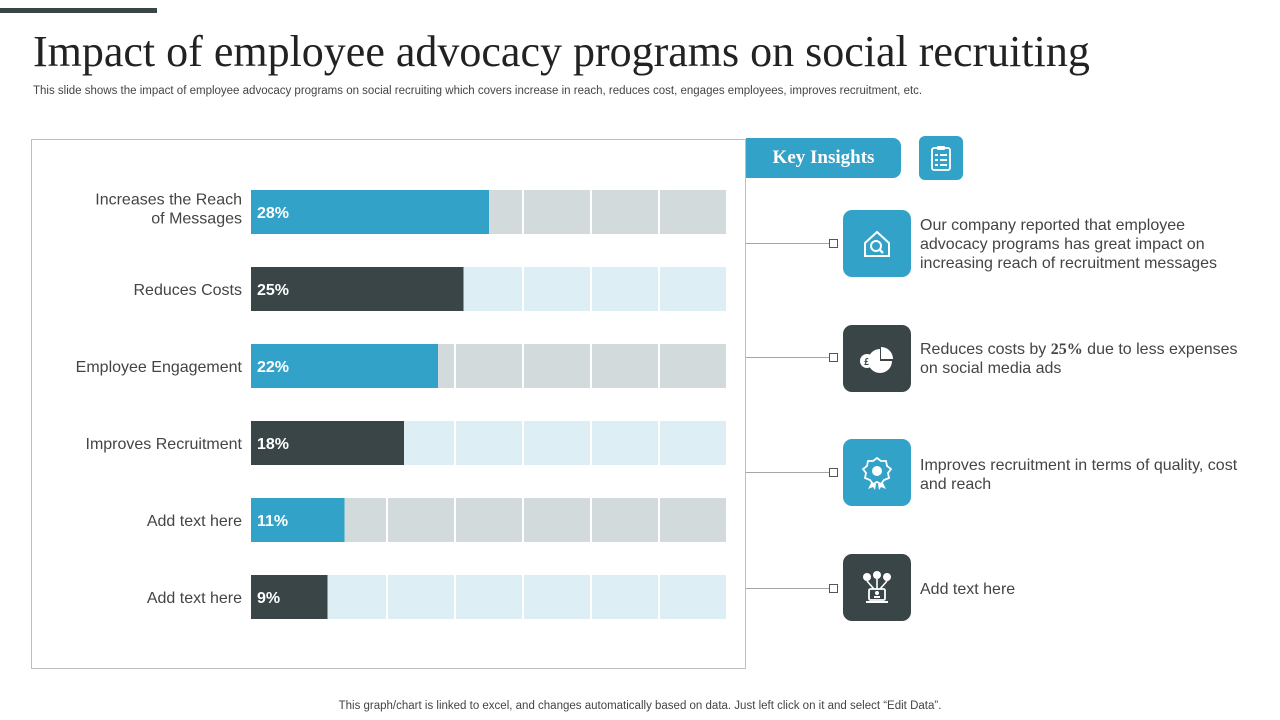 The height and width of the screenshot is (720, 1280). What do you see at coordinates (78, 10) in the screenshot?
I see `top-accent-bar` at bounding box center [78, 10].